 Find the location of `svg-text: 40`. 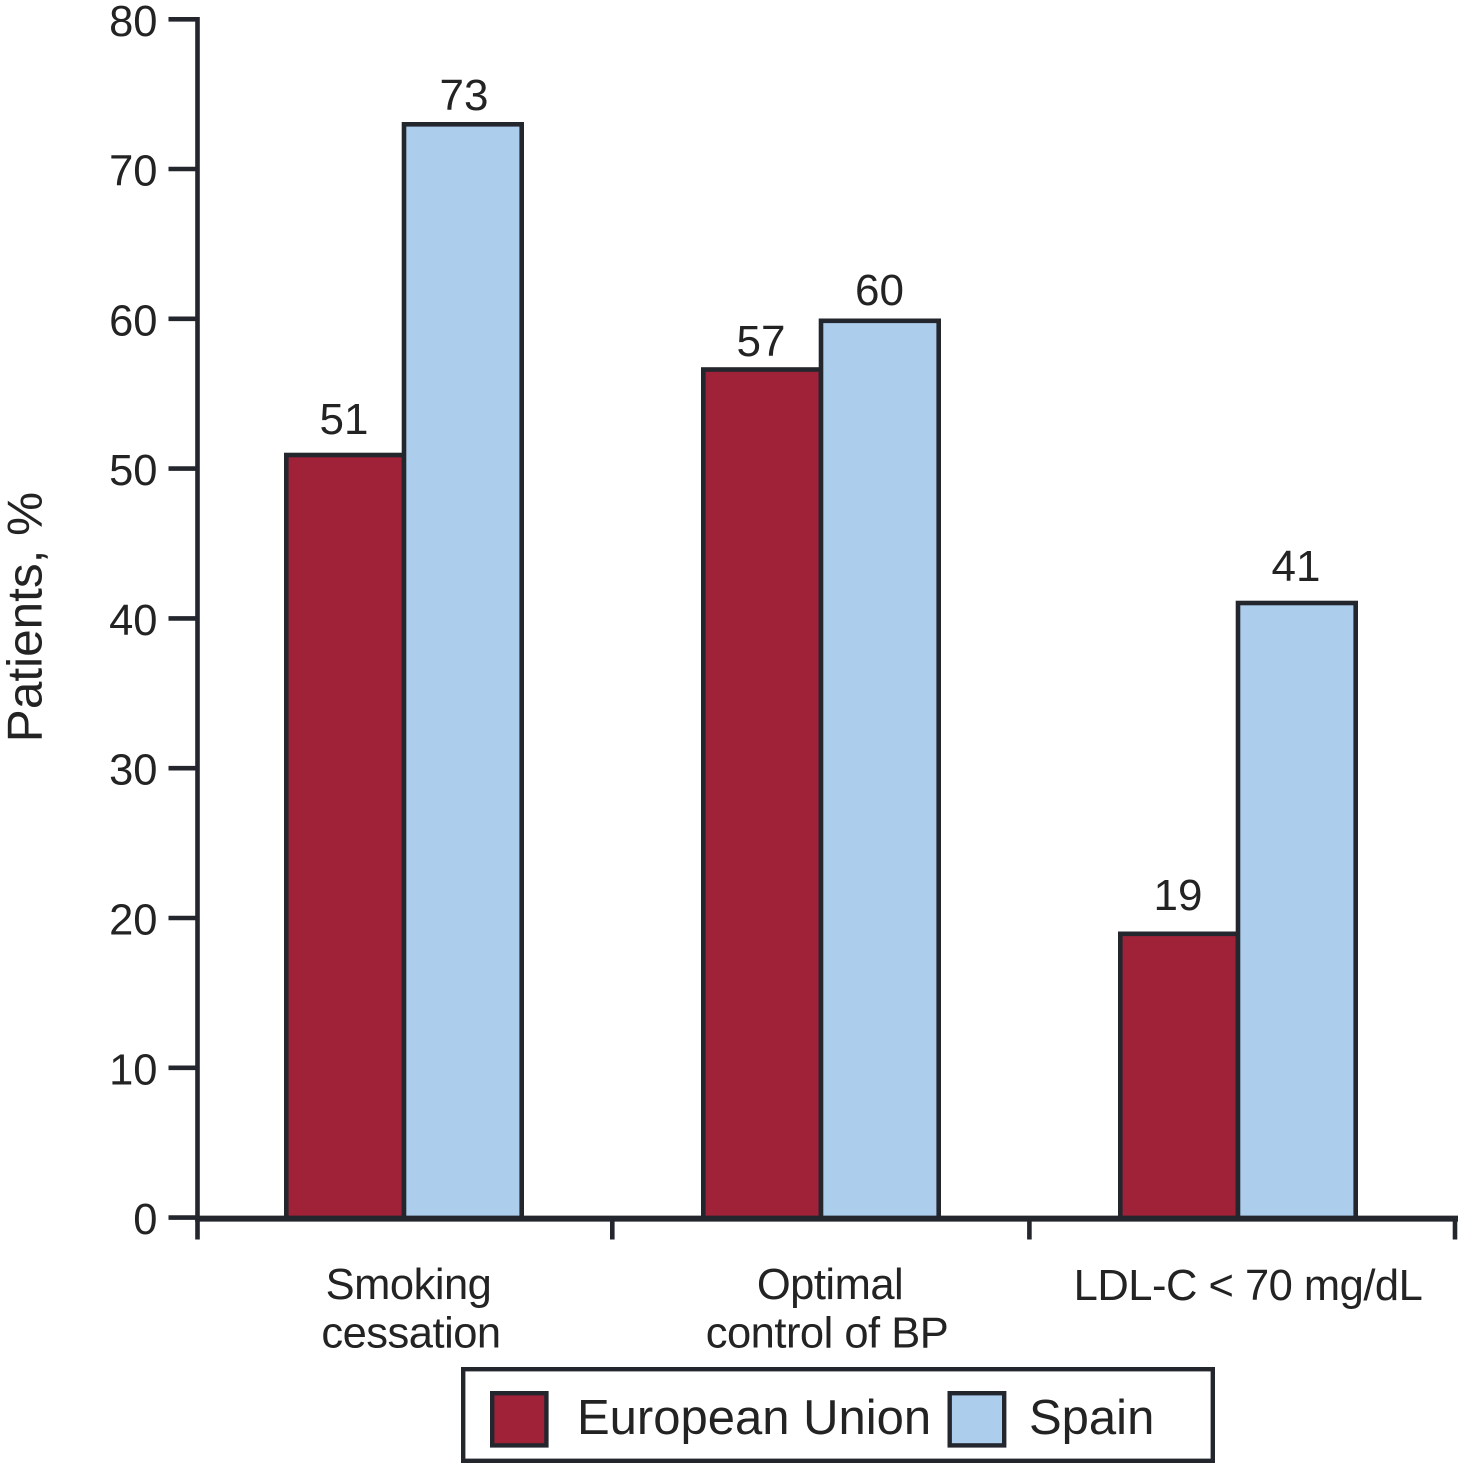

svg-text: 40 is located at coordinates (133, 621).